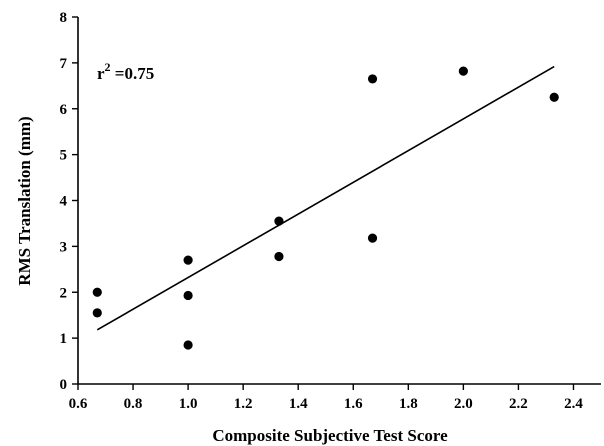 The image size is (604, 446). What do you see at coordinates (408, 404) in the screenshot?
I see `x-tick-label: 1.8` at bounding box center [408, 404].